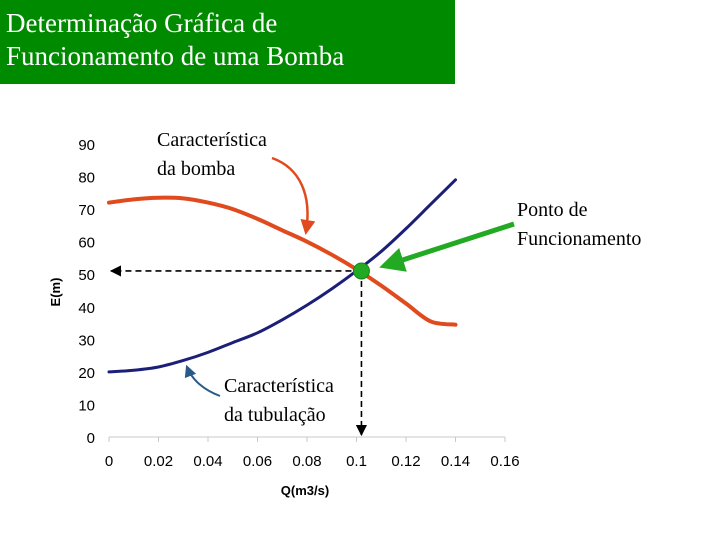 This screenshot has height=540, width=720. What do you see at coordinates (86, 145) in the screenshot?
I see `y-tick-label: 90` at bounding box center [86, 145].